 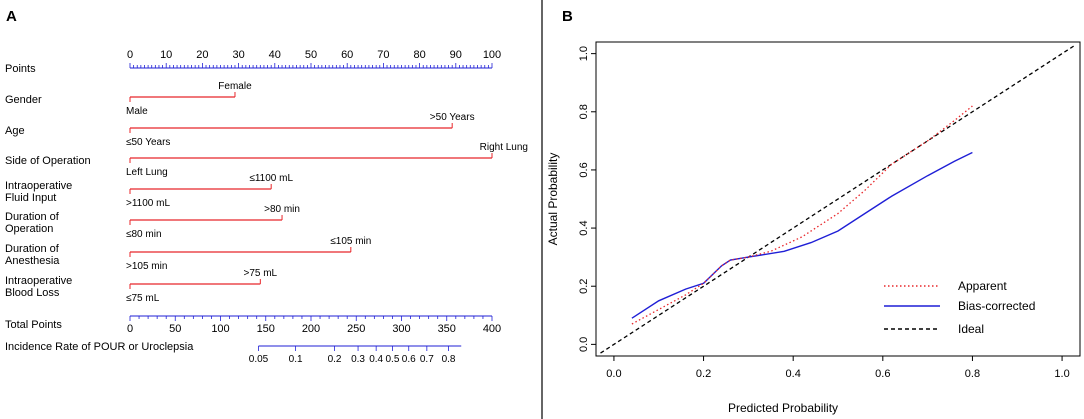 What do you see at coordinates (311, 55) in the screenshot?
I see `points-tick-label: 50` at bounding box center [311, 55].